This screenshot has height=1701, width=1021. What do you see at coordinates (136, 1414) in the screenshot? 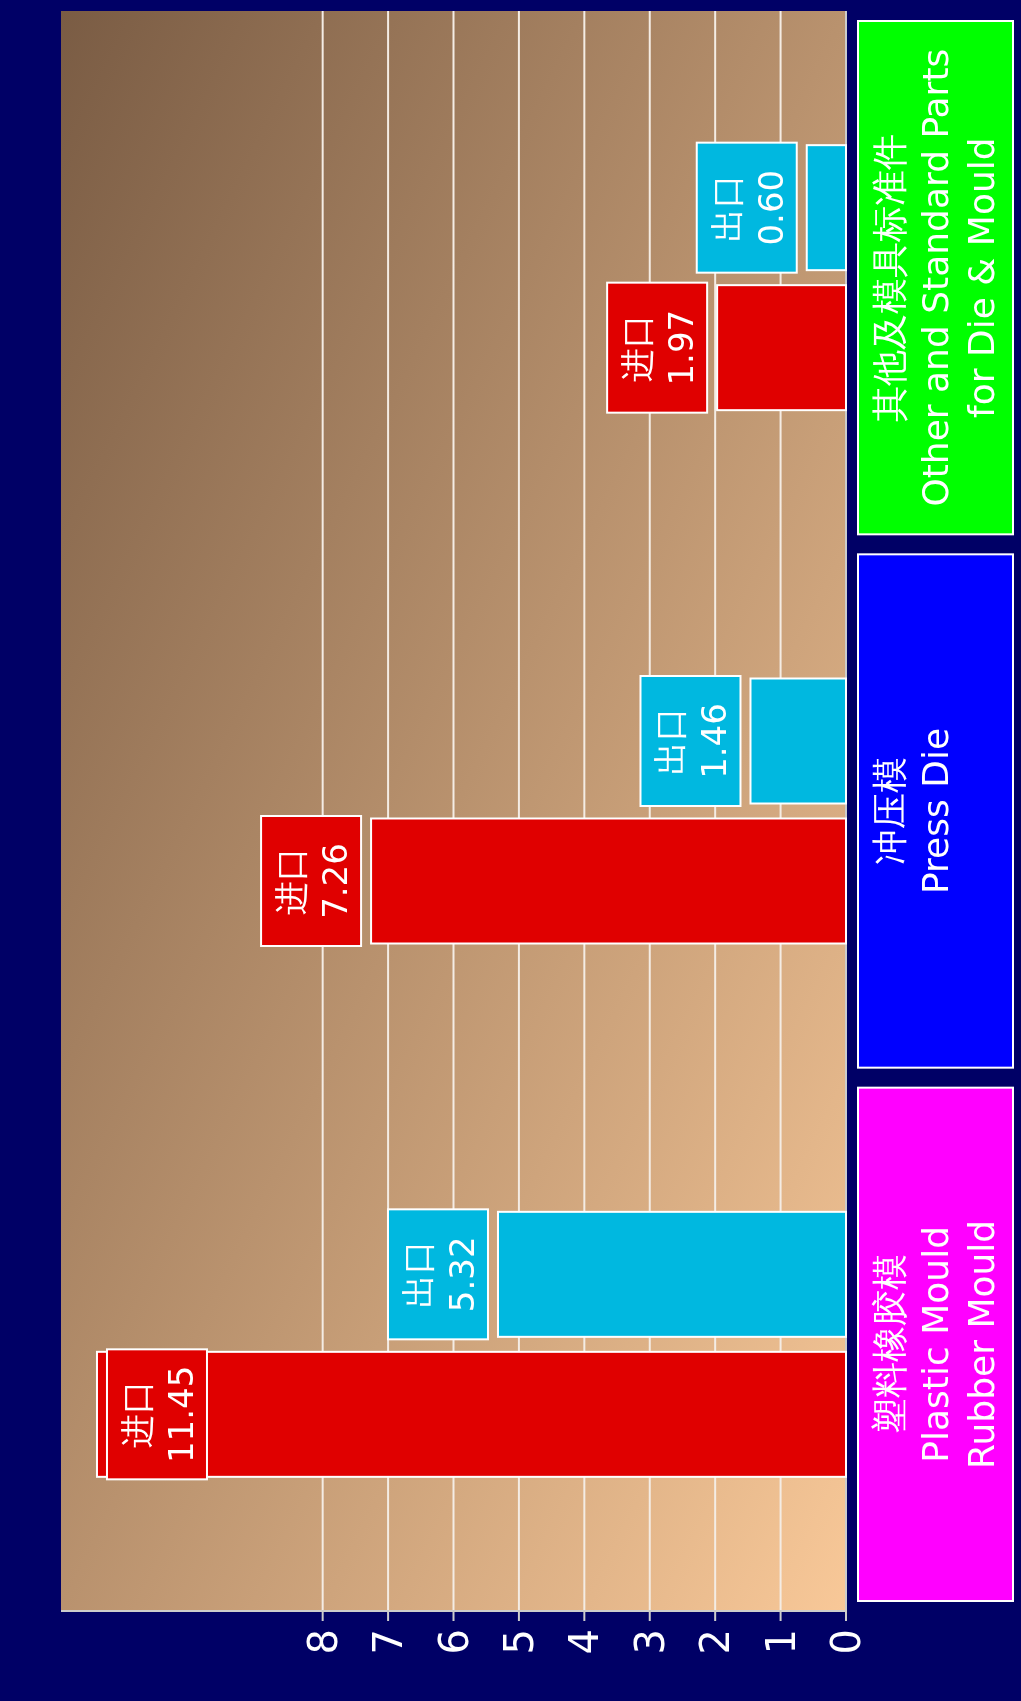
I see `series-label: 进口` at bounding box center [136, 1414].